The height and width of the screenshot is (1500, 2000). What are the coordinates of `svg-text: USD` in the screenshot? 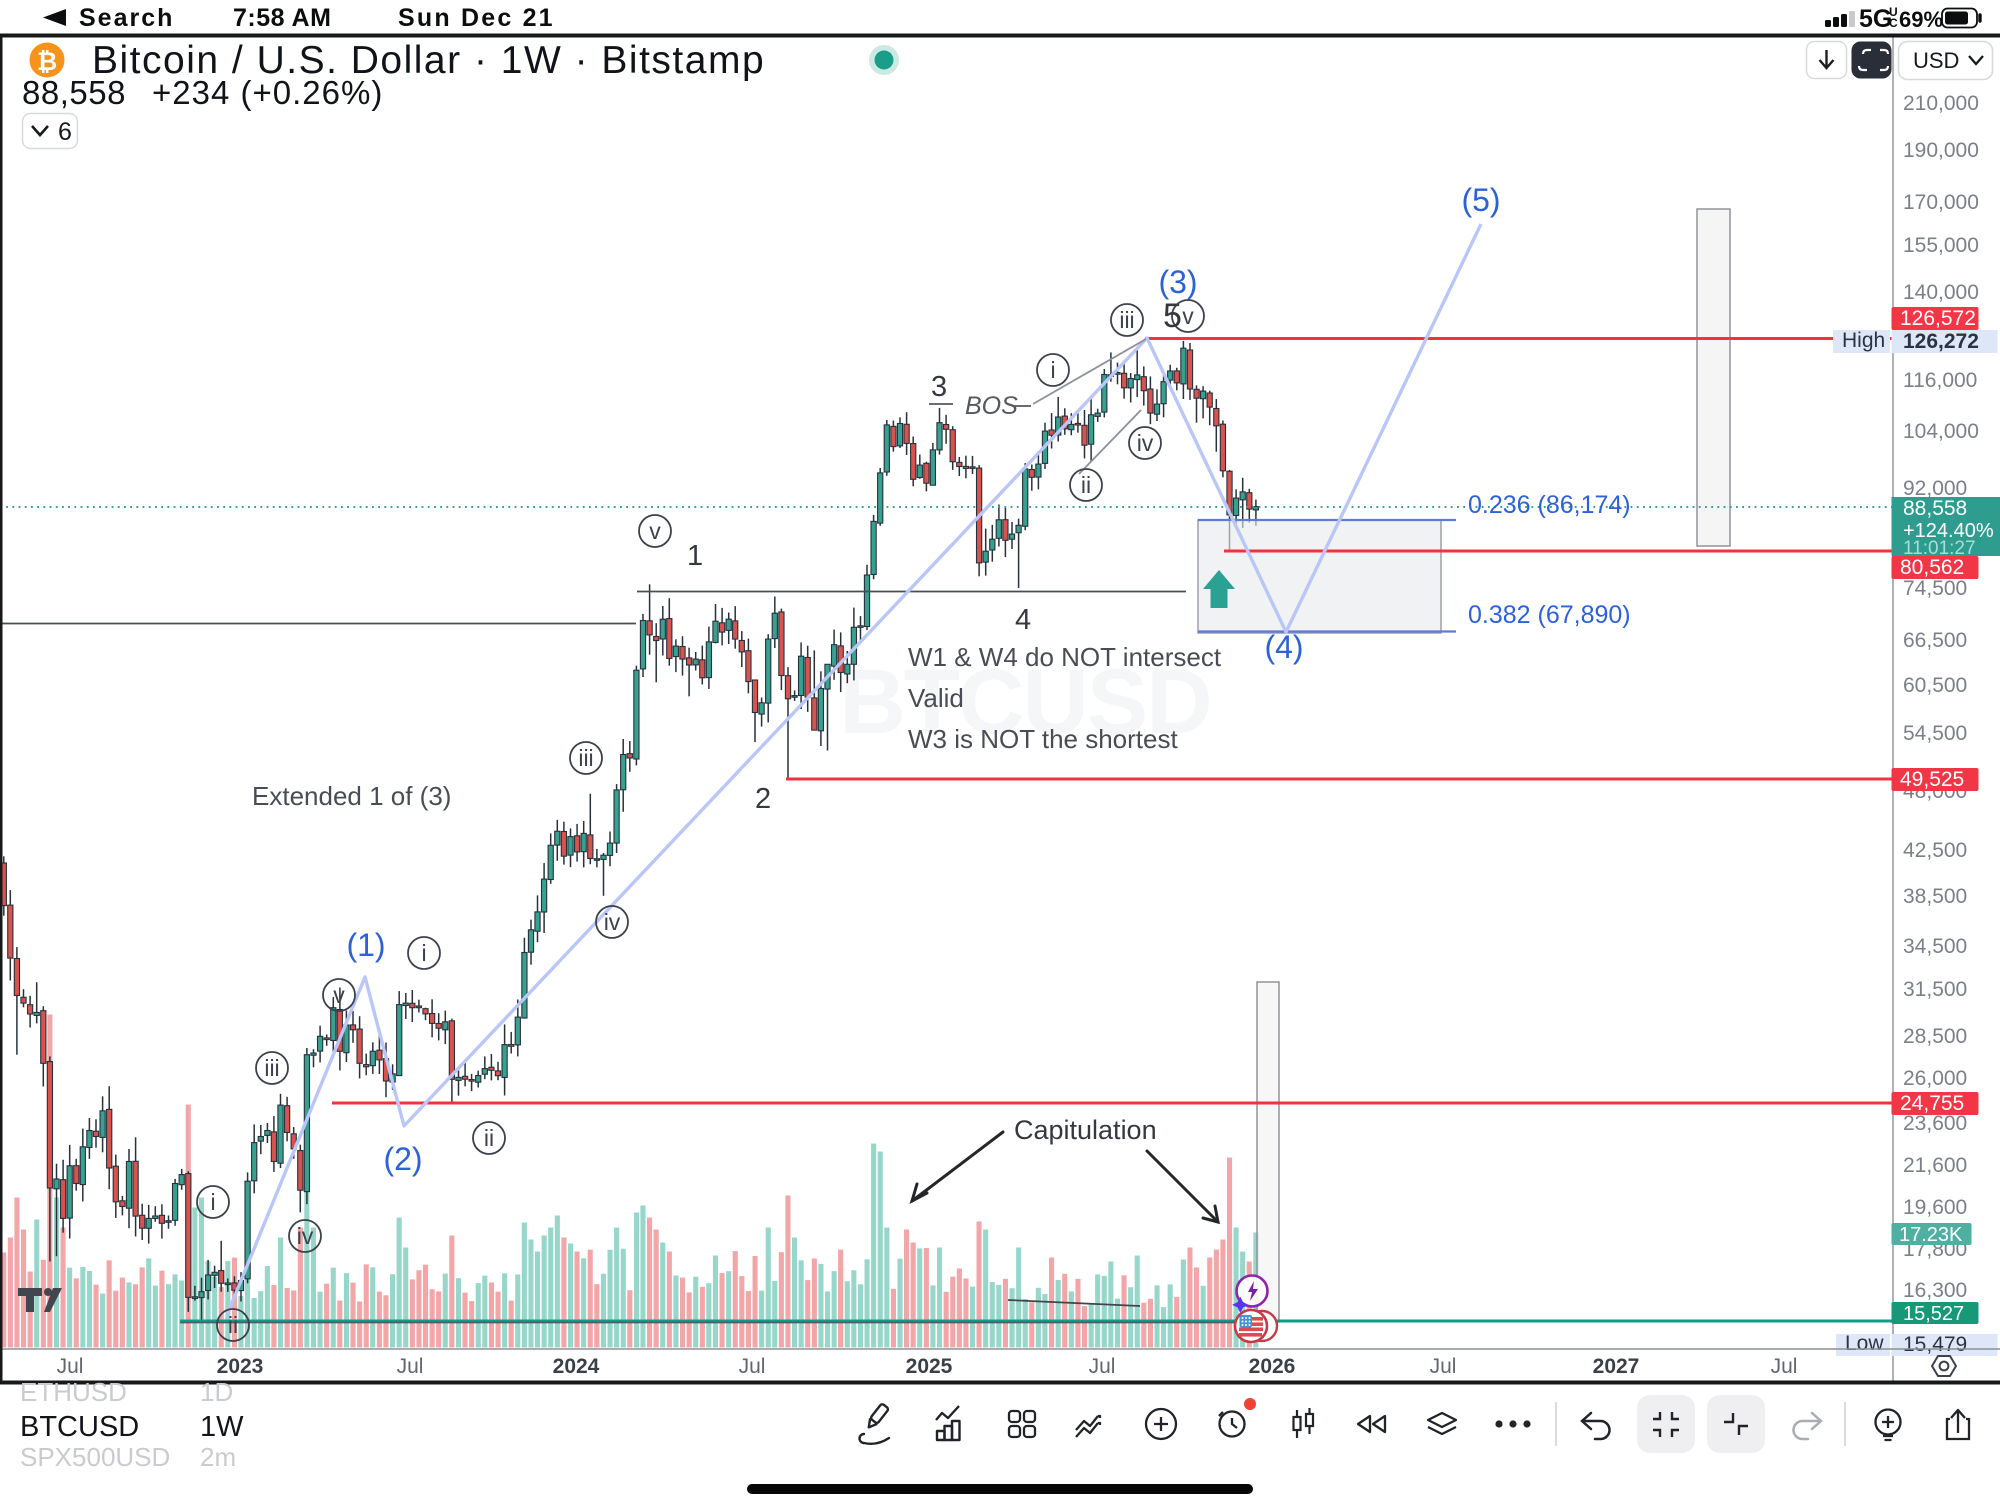 It's located at (1936, 60).